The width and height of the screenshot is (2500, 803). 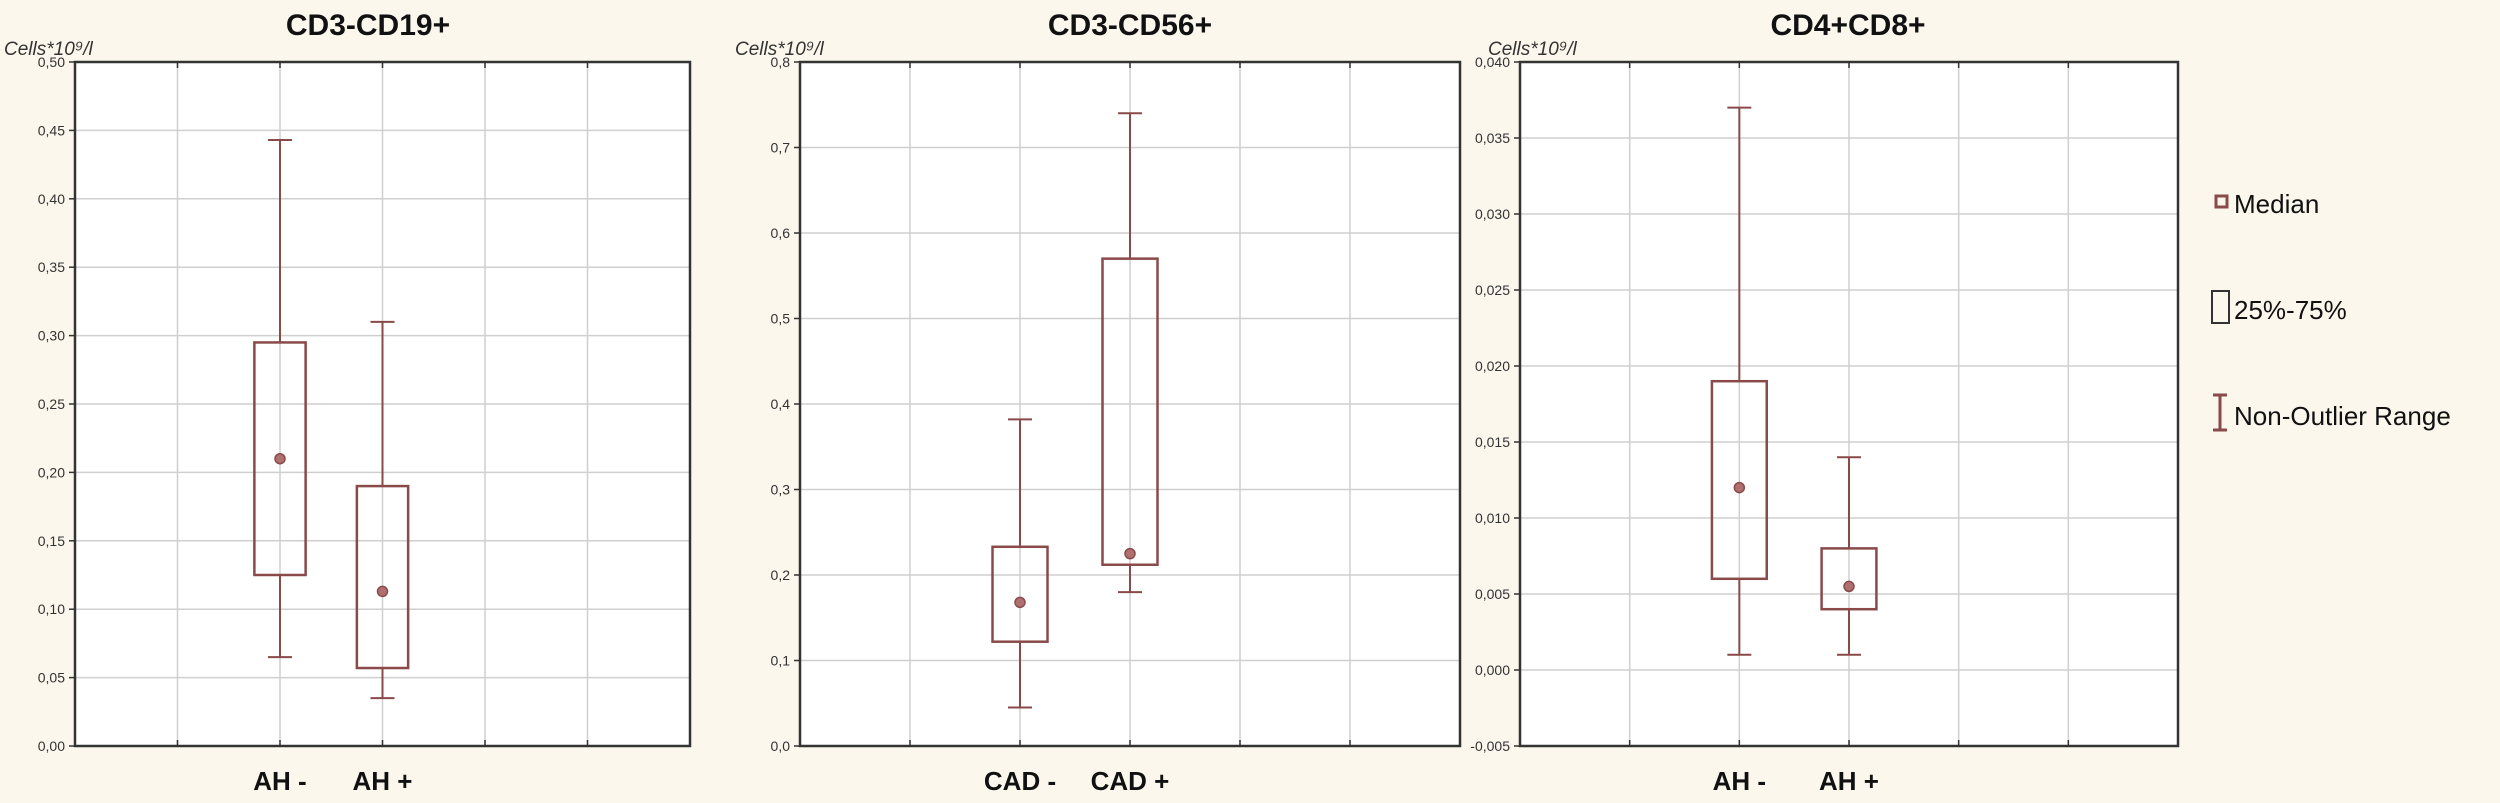 I want to click on y-tick-label: 0,00, so click(x=51, y=746).